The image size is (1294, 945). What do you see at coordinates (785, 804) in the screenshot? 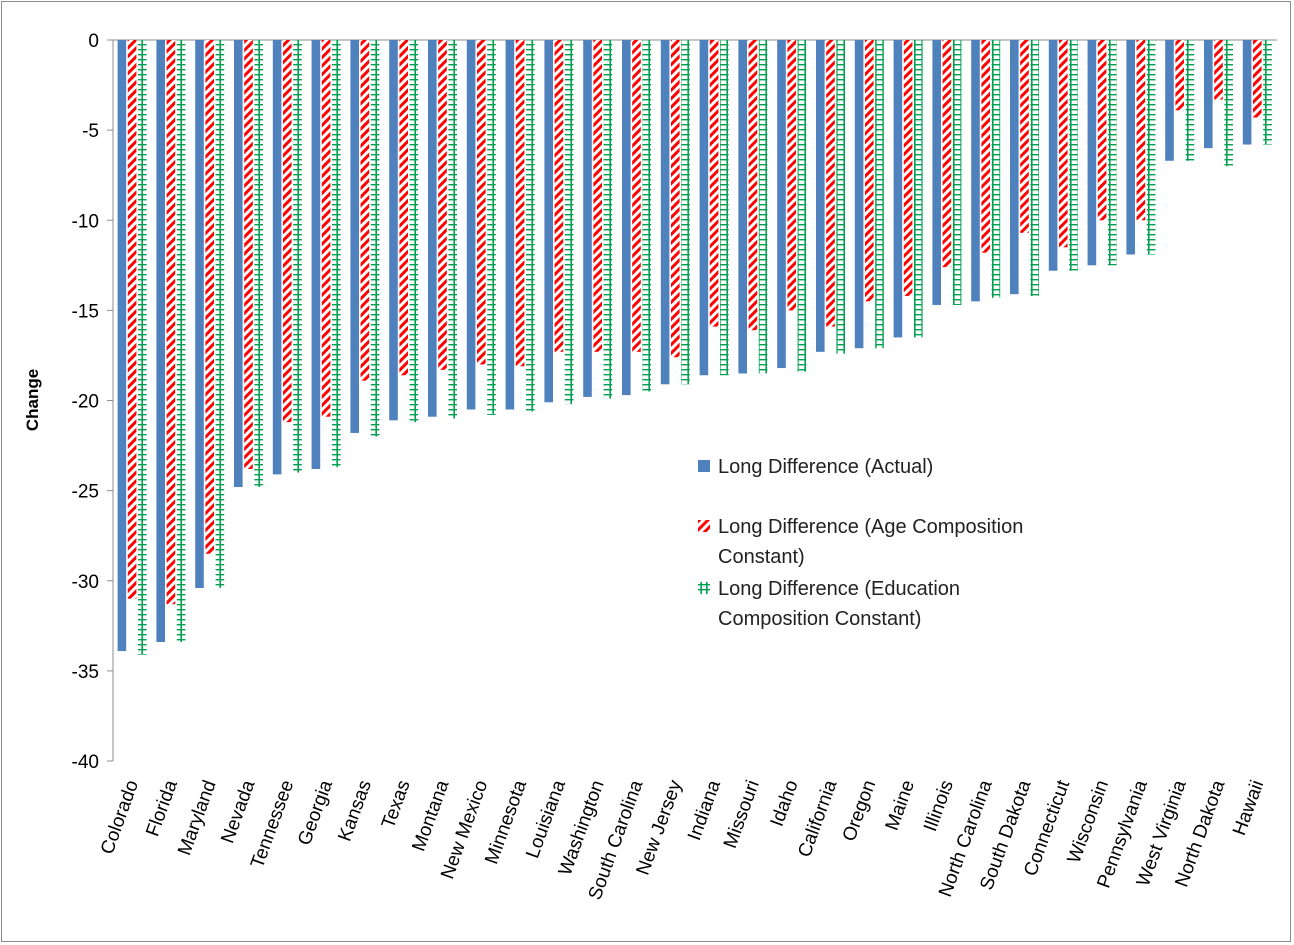
I see `x-tick-label: Idaho` at bounding box center [785, 804].